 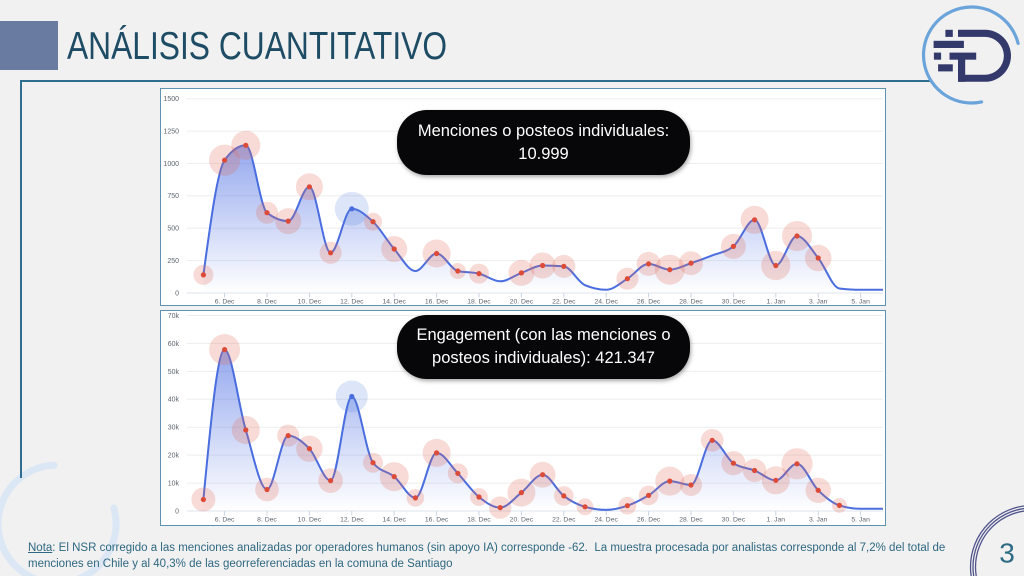 I want to click on svg-text: 10k, so click(x=174, y=484).